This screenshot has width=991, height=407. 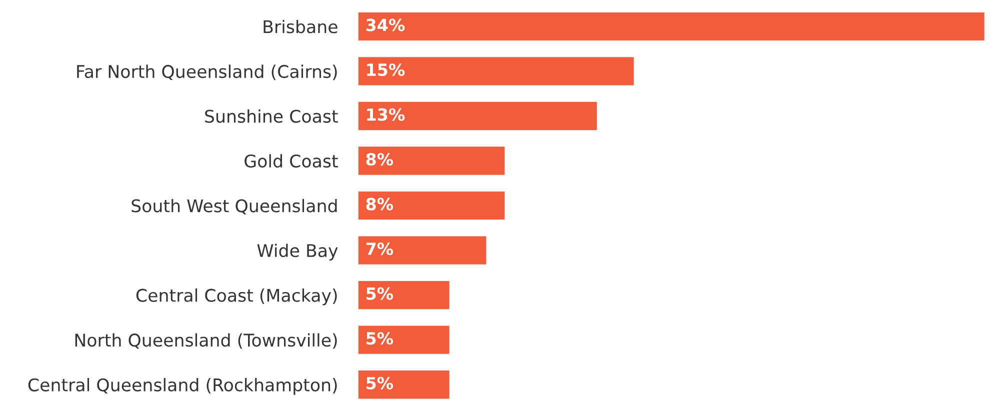 What do you see at coordinates (182, 386) in the screenshot?
I see `y-tick-label: Central Queensland (Rockhampton)` at bounding box center [182, 386].